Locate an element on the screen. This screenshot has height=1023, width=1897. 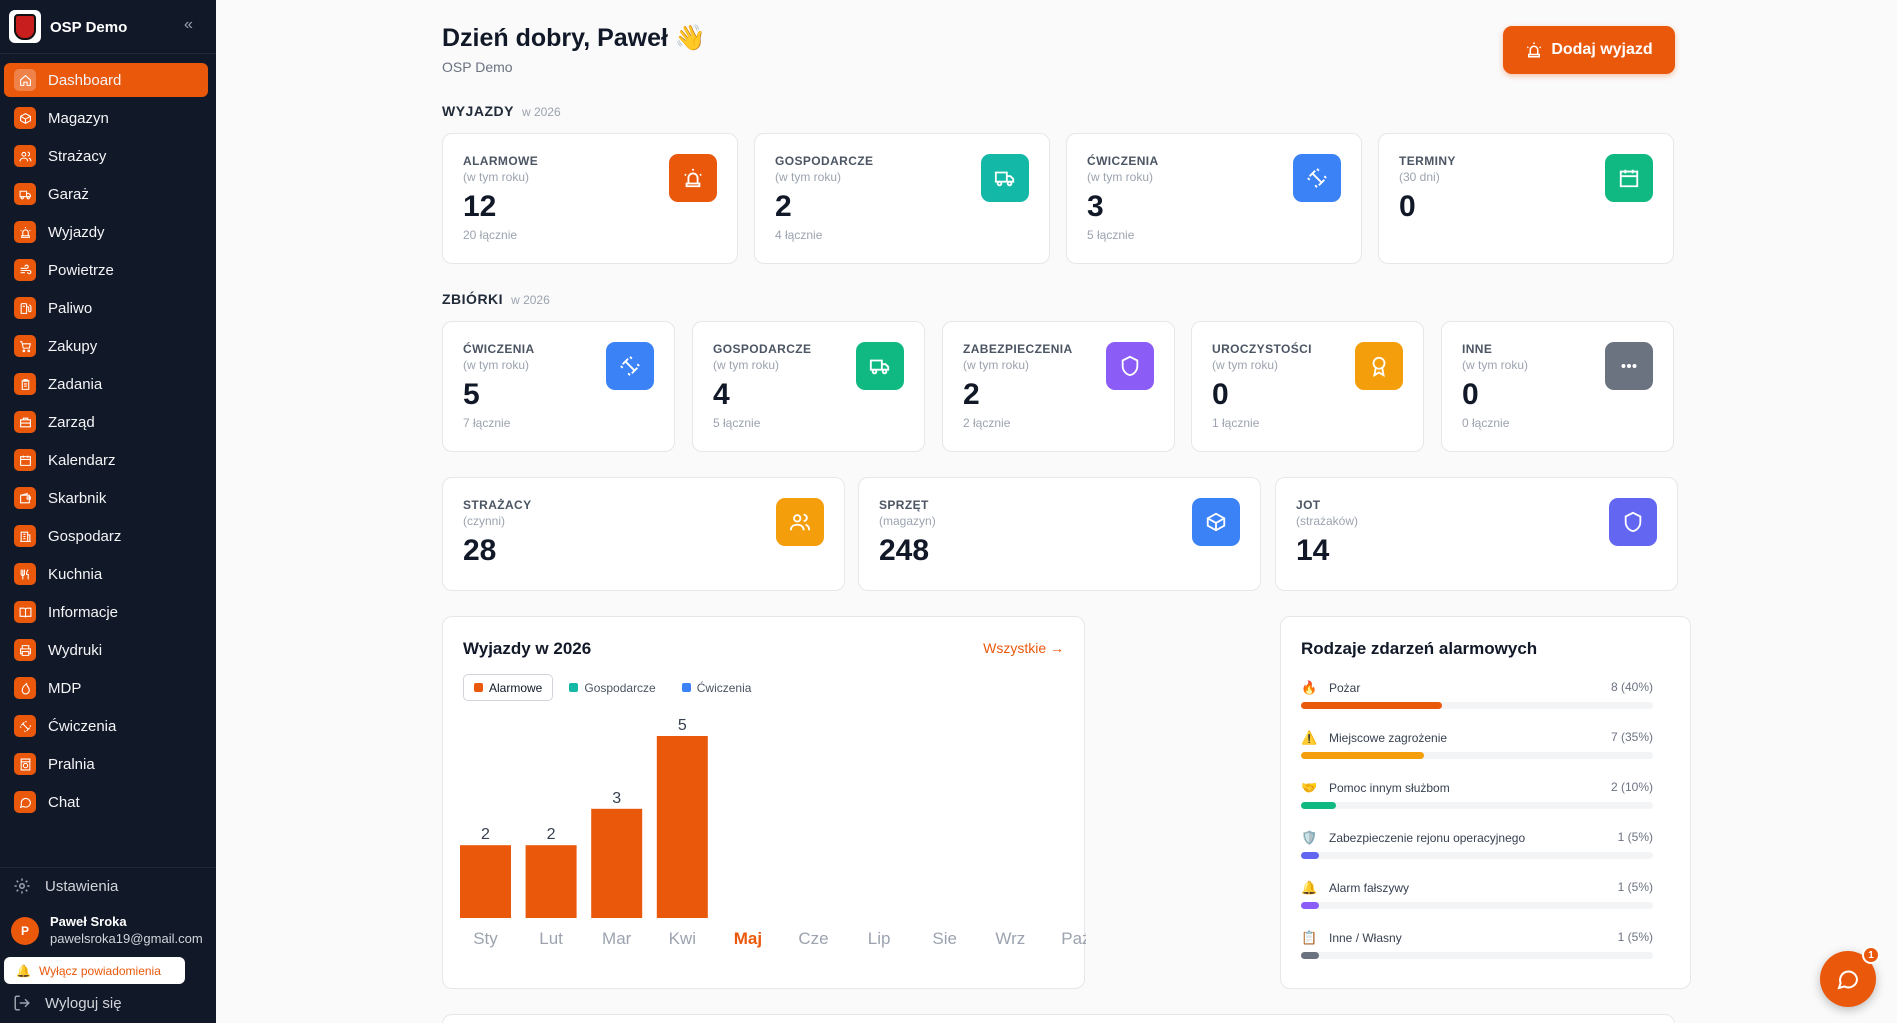
stat-card-strazacy: STRAŻACY (czynni) 28 is located at coordinates (643, 534).